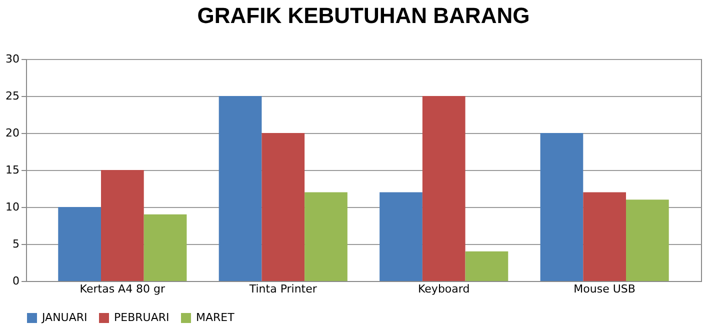 The height and width of the screenshot is (328, 706). What do you see at coordinates (363, 15) in the screenshot?
I see `chart-title: GRAFIK KEBUTUHAN BARANG` at bounding box center [363, 15].